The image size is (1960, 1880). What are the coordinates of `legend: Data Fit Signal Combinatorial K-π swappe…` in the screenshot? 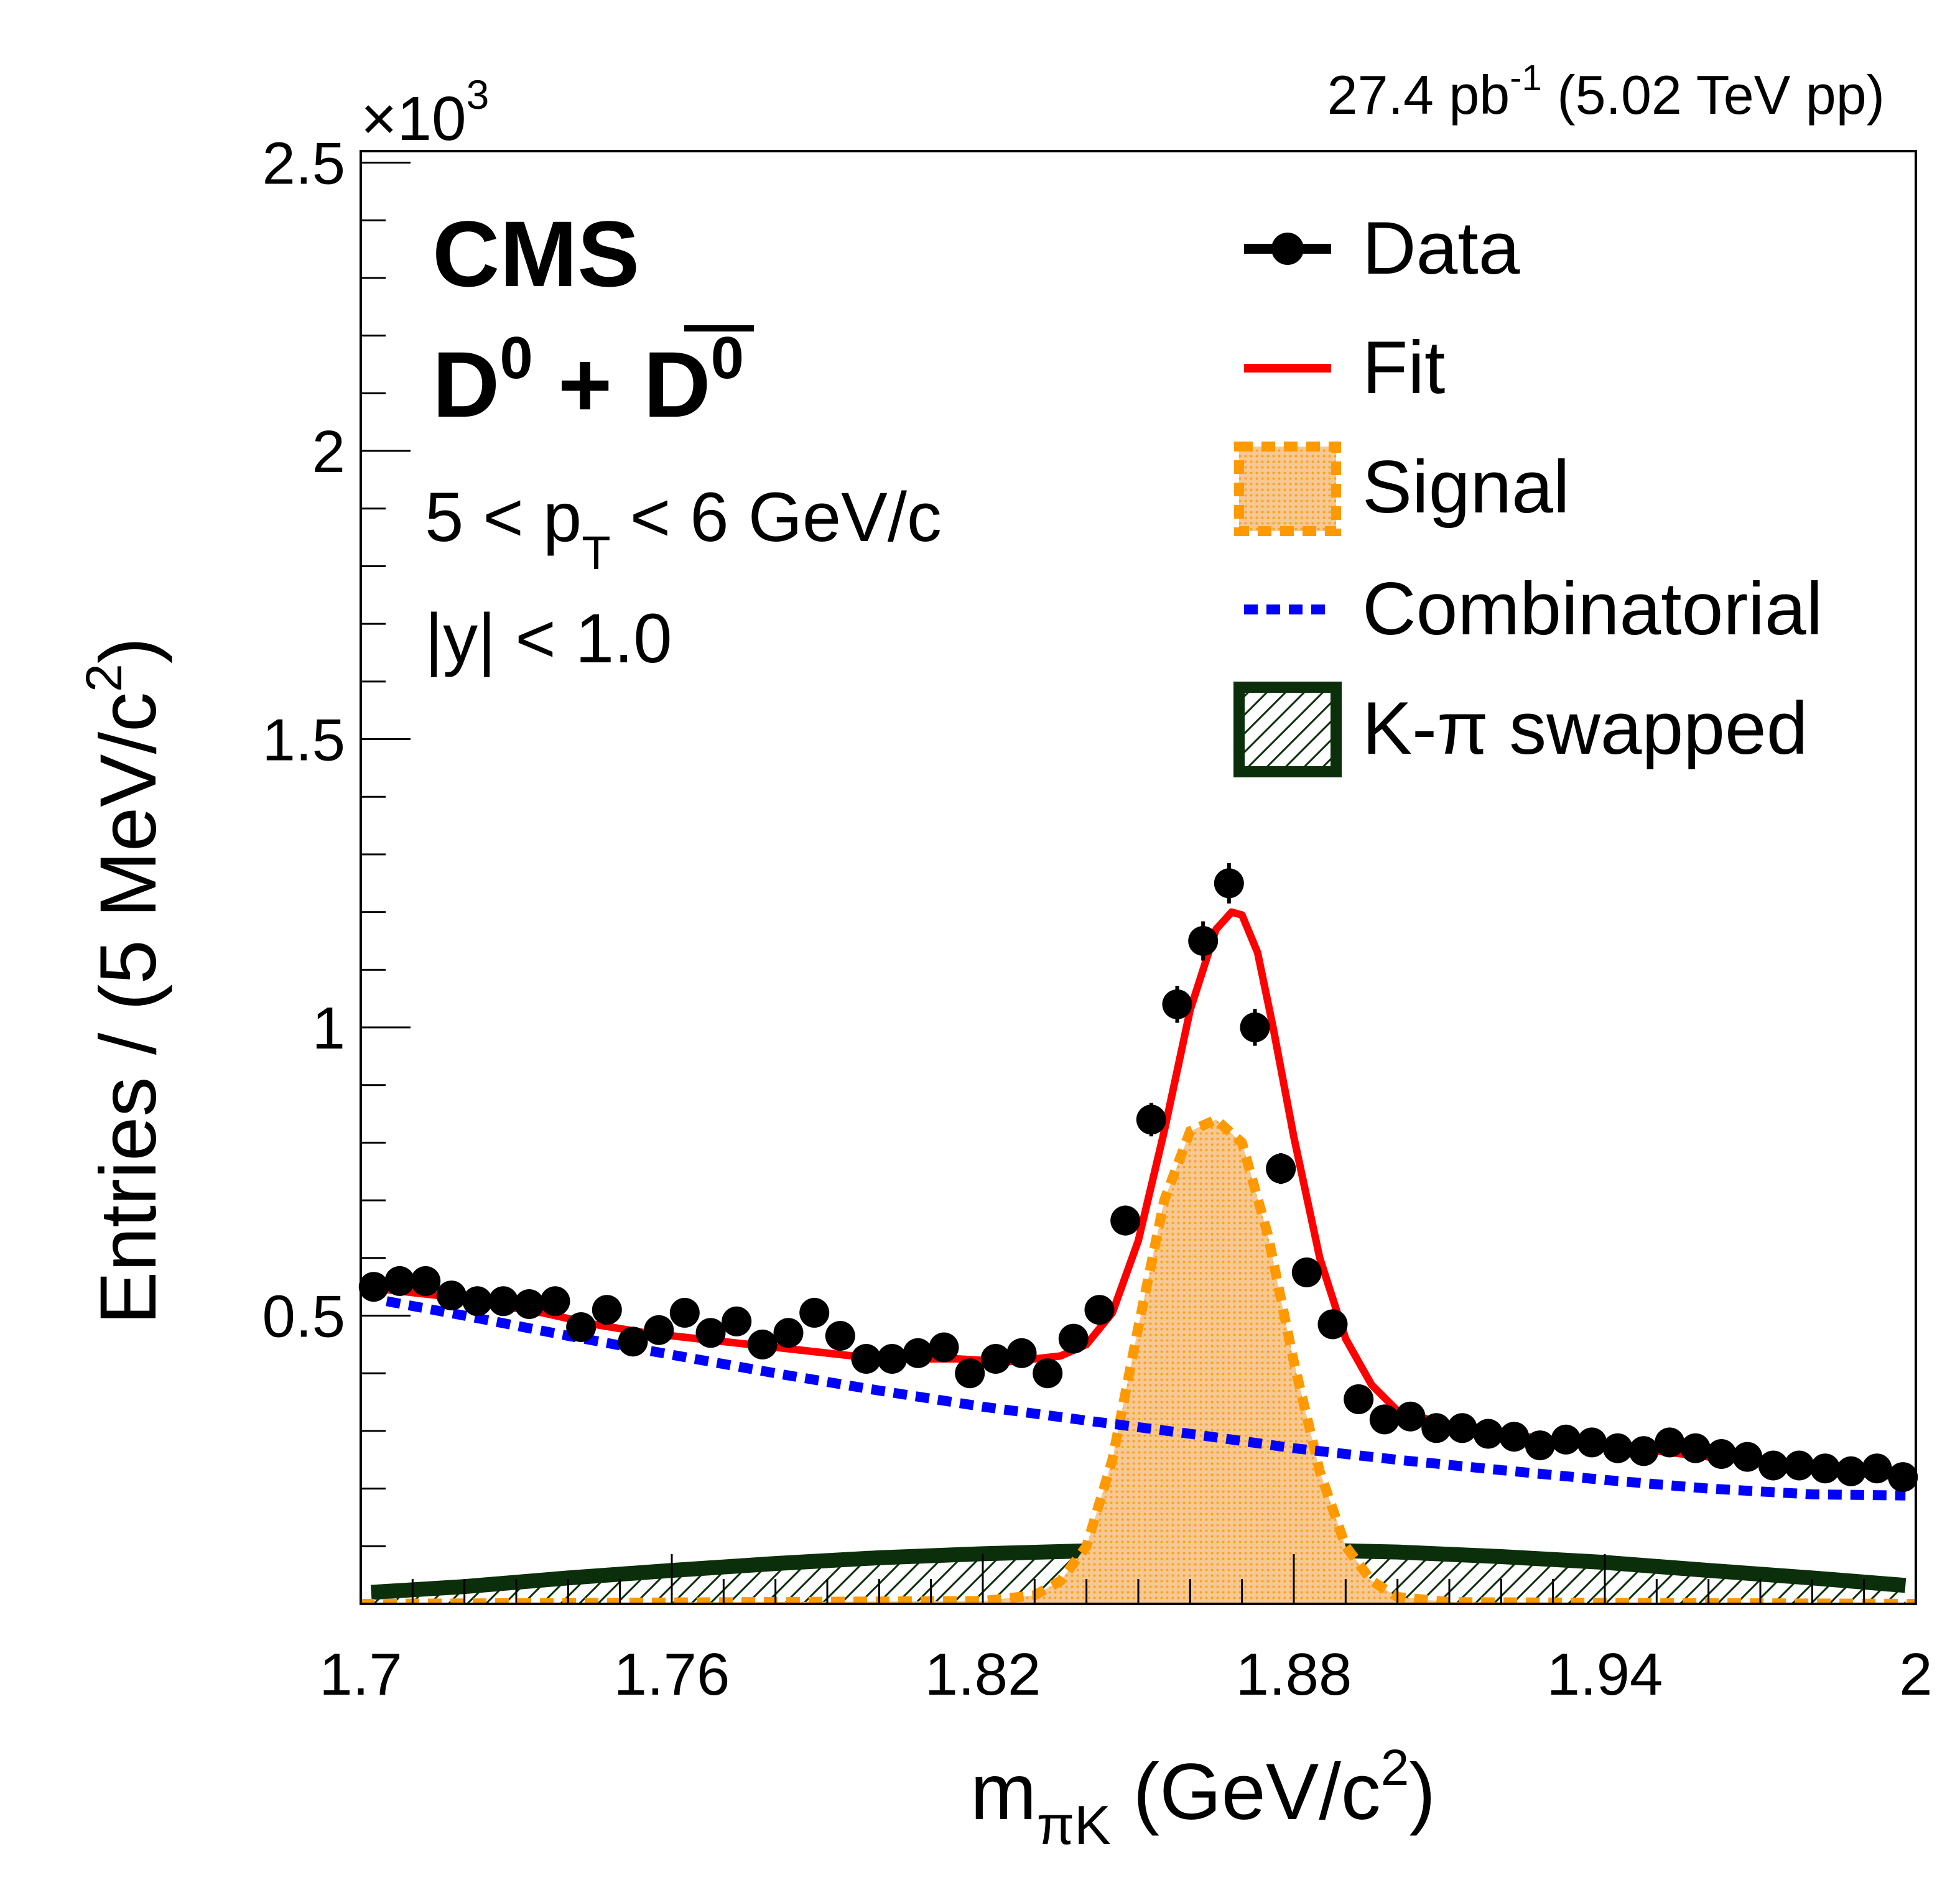 It's located at (1528, 491).